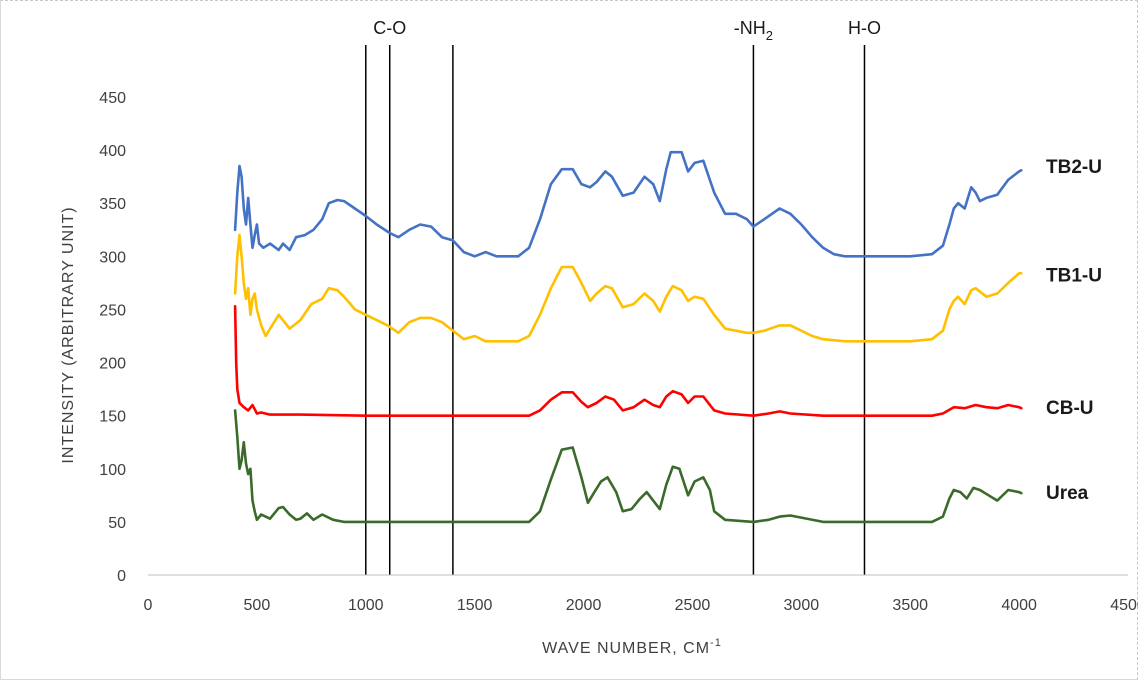  I want to click on series-line-urea, so click(628, 466).